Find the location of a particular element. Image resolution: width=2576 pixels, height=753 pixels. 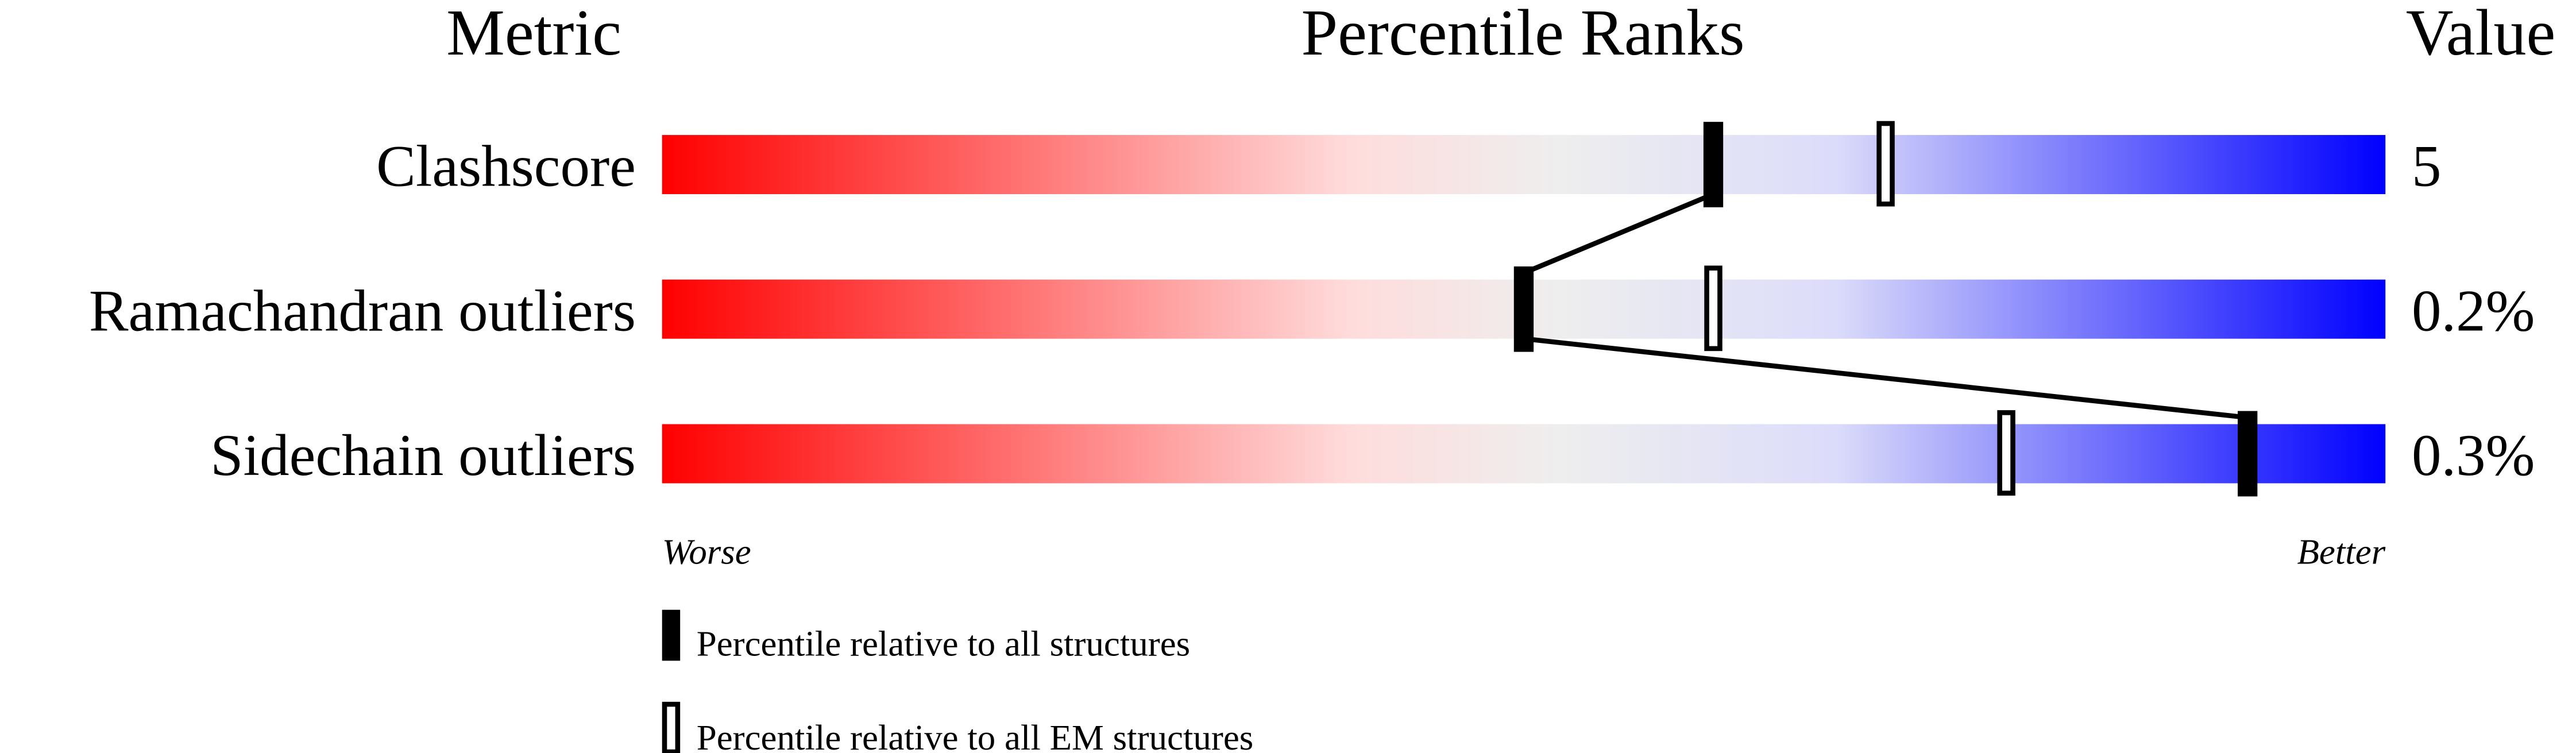

header-metric: Metric is located at coordinates (533, 34).